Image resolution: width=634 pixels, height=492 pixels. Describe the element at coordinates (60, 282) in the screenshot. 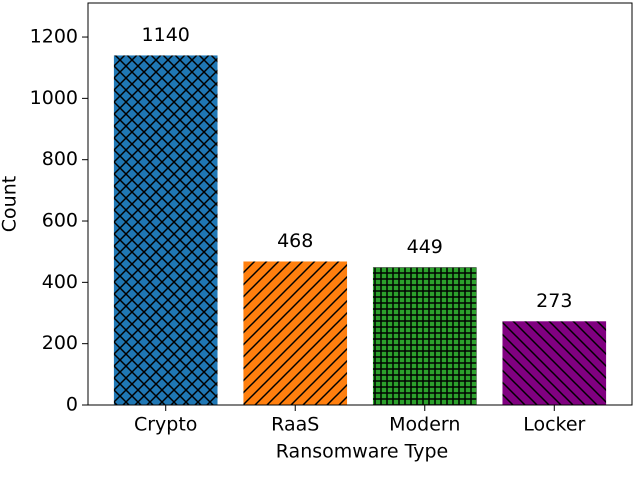

I see `y-tick-label: 400` at that location.